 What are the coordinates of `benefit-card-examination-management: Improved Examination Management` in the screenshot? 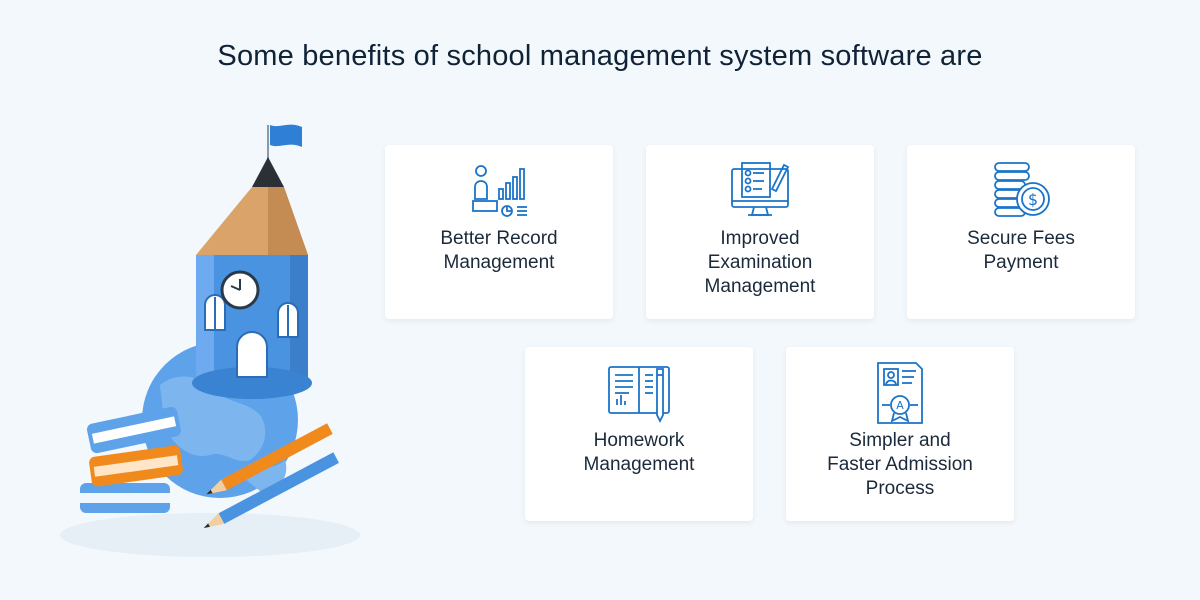 It's located at (760, 232).